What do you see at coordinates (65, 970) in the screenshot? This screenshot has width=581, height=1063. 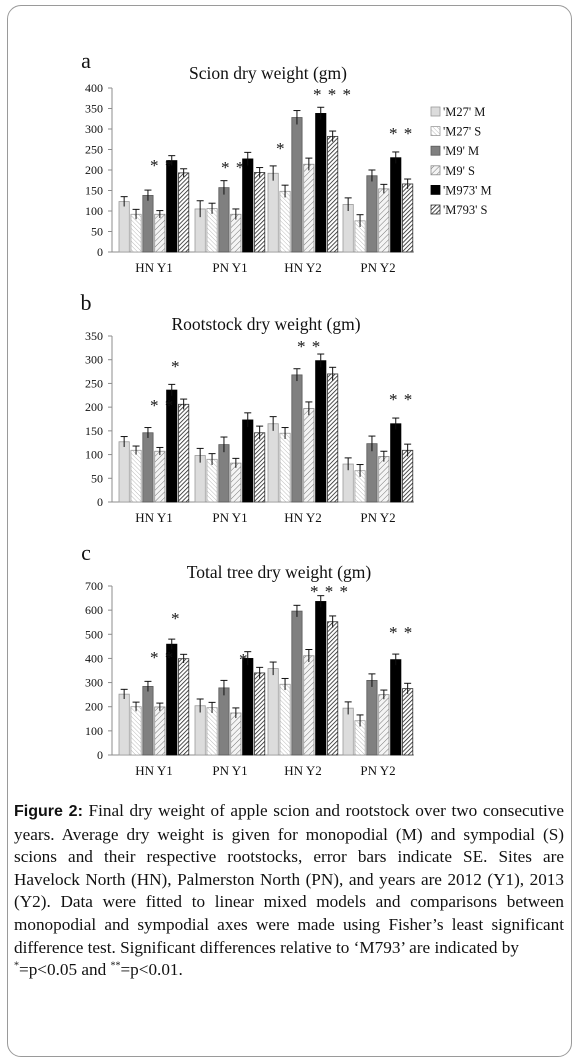 I see `caption-text-3: =p<0.05 and` at bounding box center [65, 970].